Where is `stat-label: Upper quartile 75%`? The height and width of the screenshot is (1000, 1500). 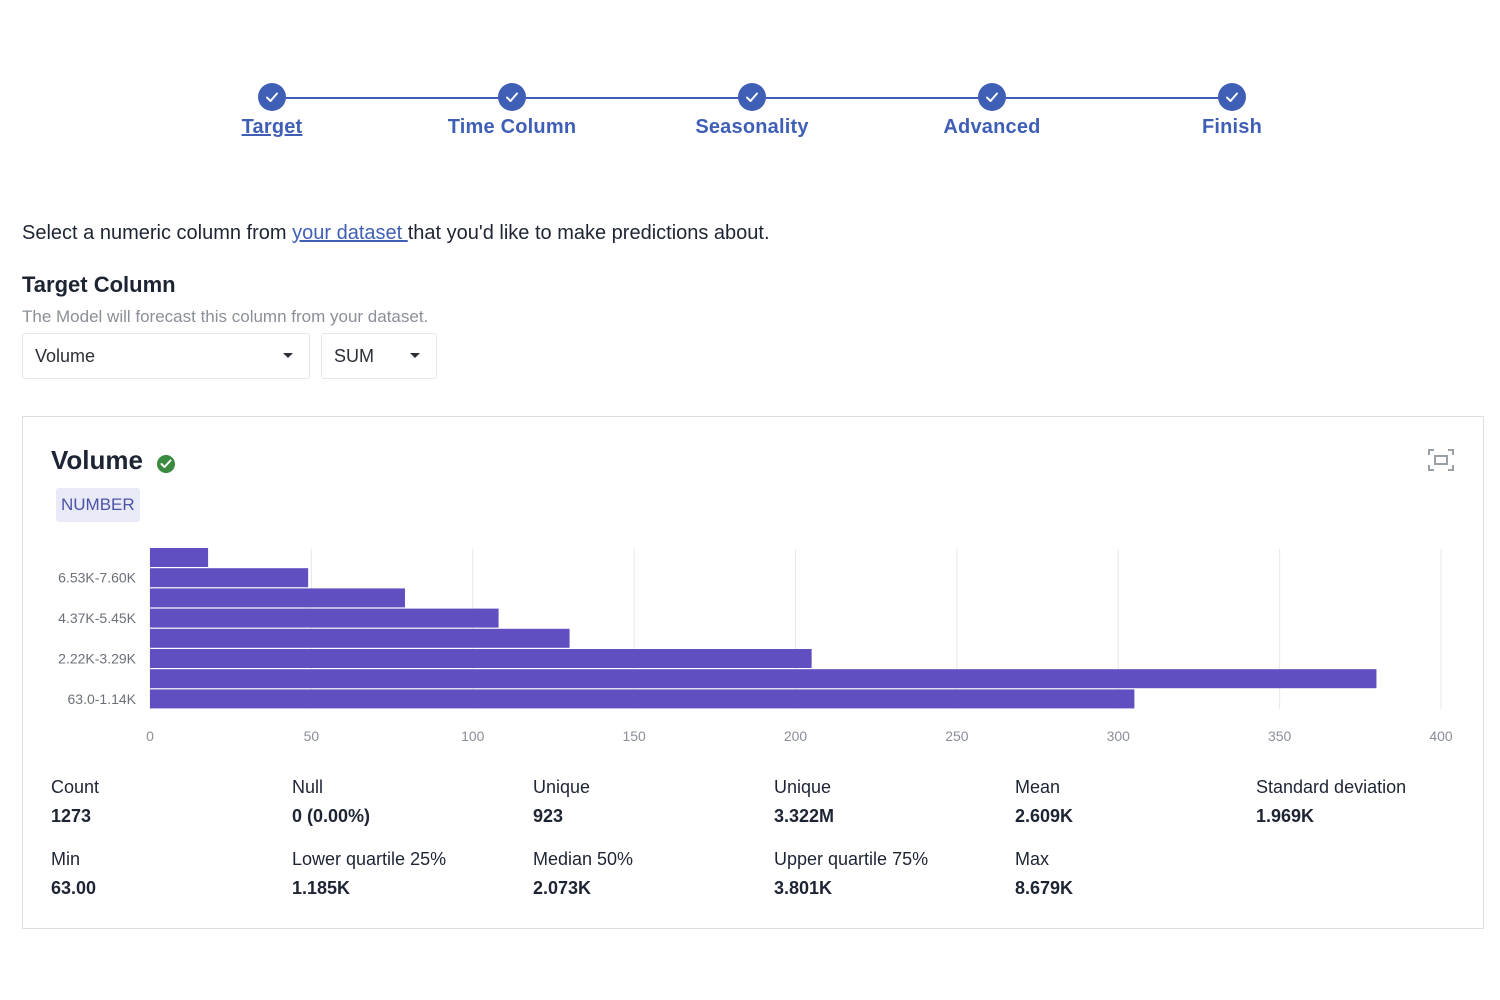
stat-label: Upper quartile 75% is located at coordinates (851, 859).